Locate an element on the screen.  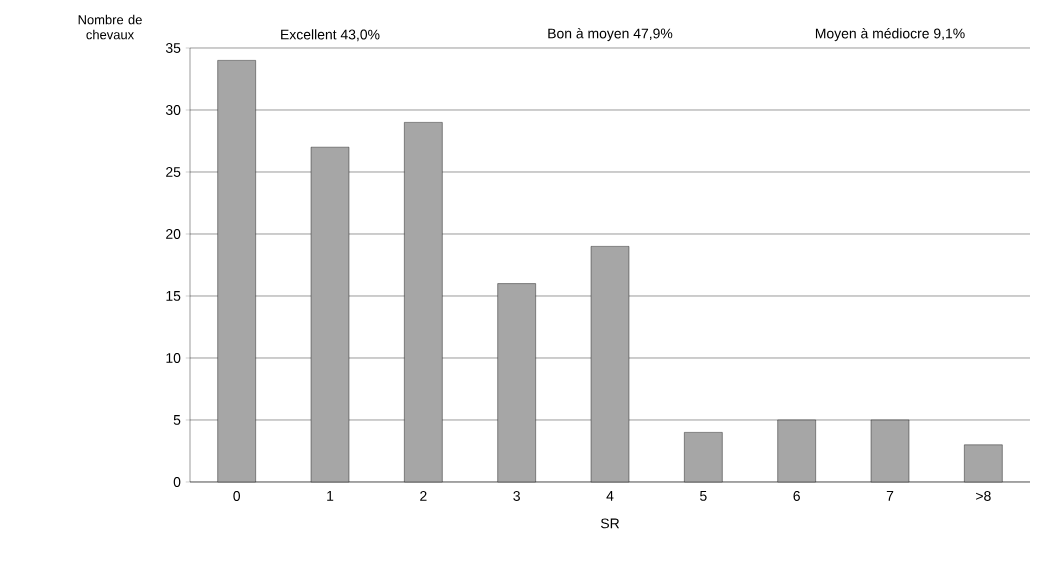
y-tick-label: 20 is located at coordinates (173, 234).